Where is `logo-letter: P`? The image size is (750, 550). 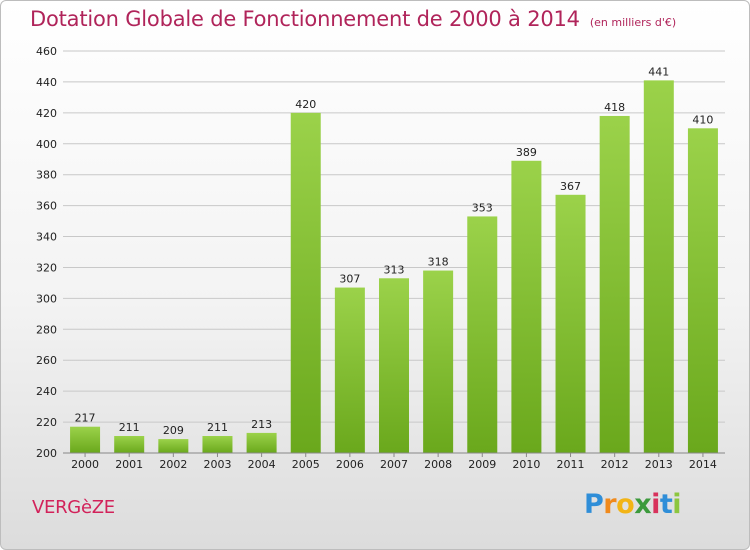 logo-letter: P is located at coordinates (594, 504).